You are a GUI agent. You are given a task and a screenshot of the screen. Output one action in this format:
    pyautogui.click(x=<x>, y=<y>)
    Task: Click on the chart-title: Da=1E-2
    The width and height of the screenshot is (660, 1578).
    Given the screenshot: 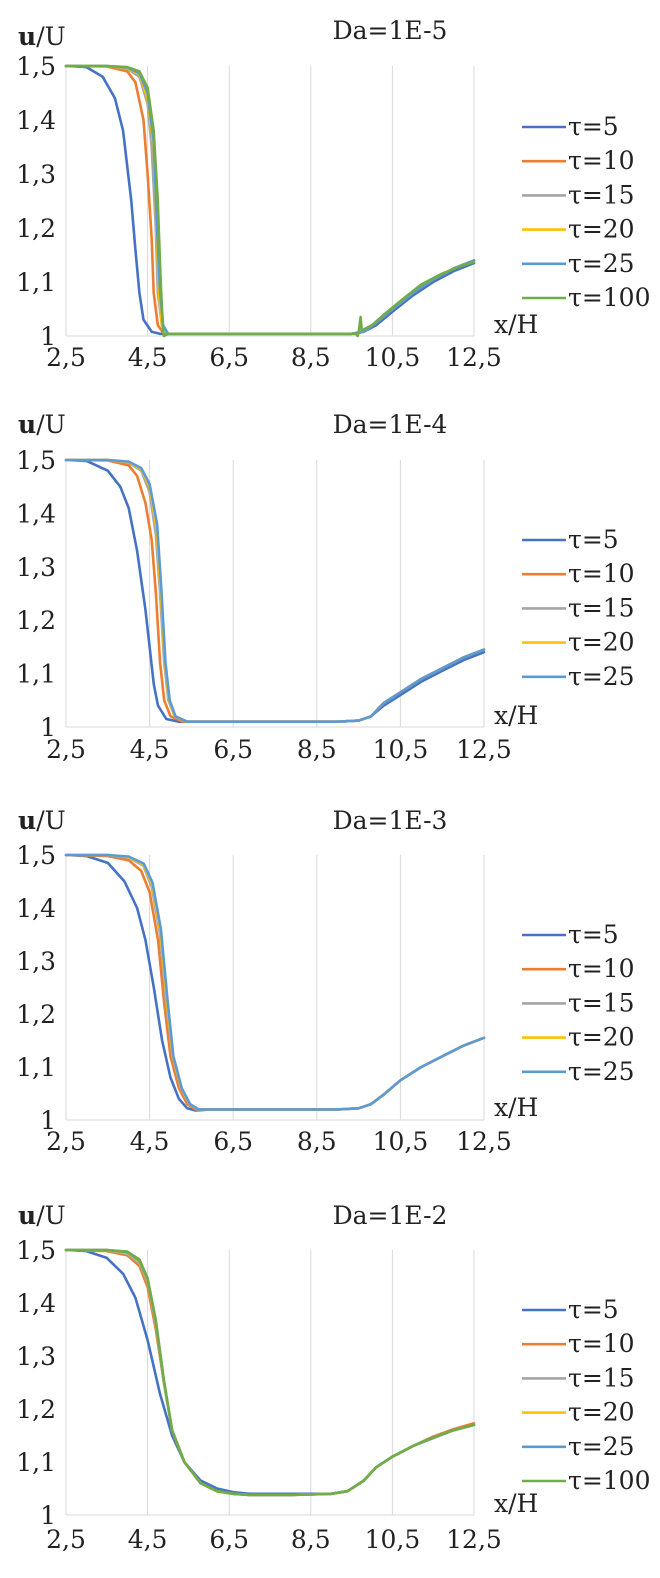 What is the action you would take?
    pyautogui.click(x=390, y=1215)
    